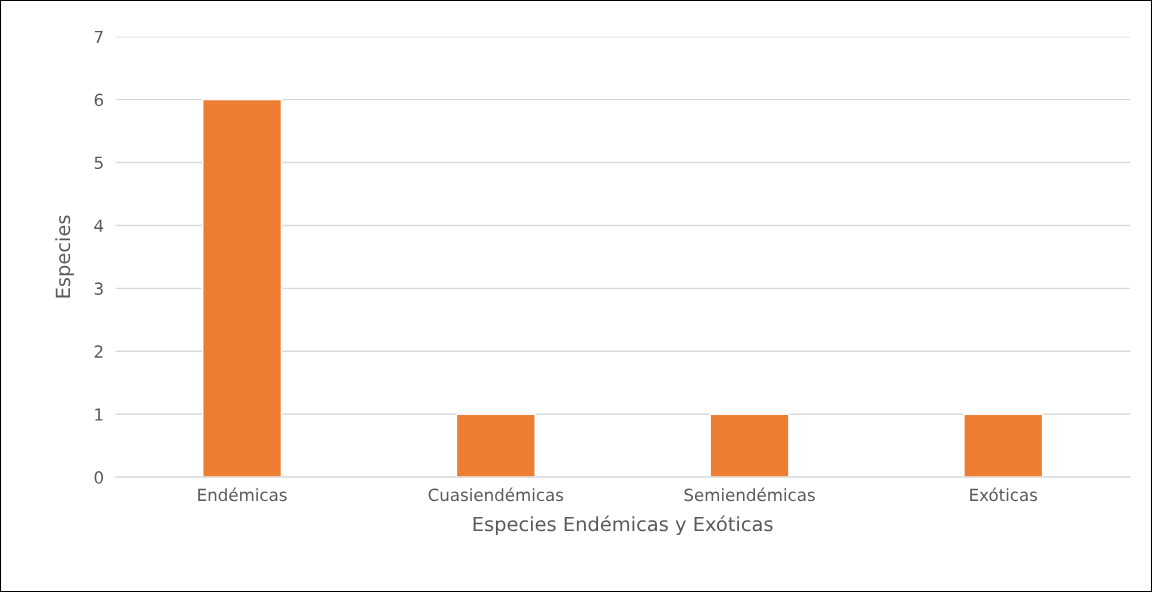 This screenshot has width=1152, height=592. What do you see at coordinates (623, 525) in the screenshot?
I see `x-axis-title: Especies Endémicas y Exóticas` at bounding box center [623, 525].